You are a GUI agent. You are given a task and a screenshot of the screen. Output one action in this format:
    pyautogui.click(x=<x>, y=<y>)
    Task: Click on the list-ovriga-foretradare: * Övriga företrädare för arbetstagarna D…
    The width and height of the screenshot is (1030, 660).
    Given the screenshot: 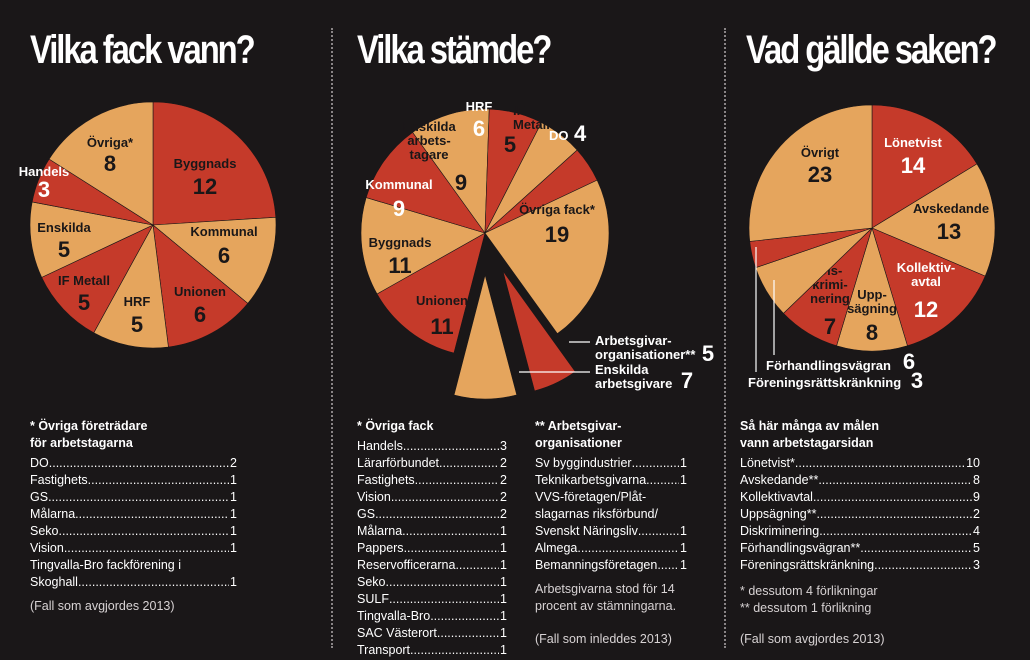 What is the action you would take?
    pyautogui.click(x=133, y=504)
    